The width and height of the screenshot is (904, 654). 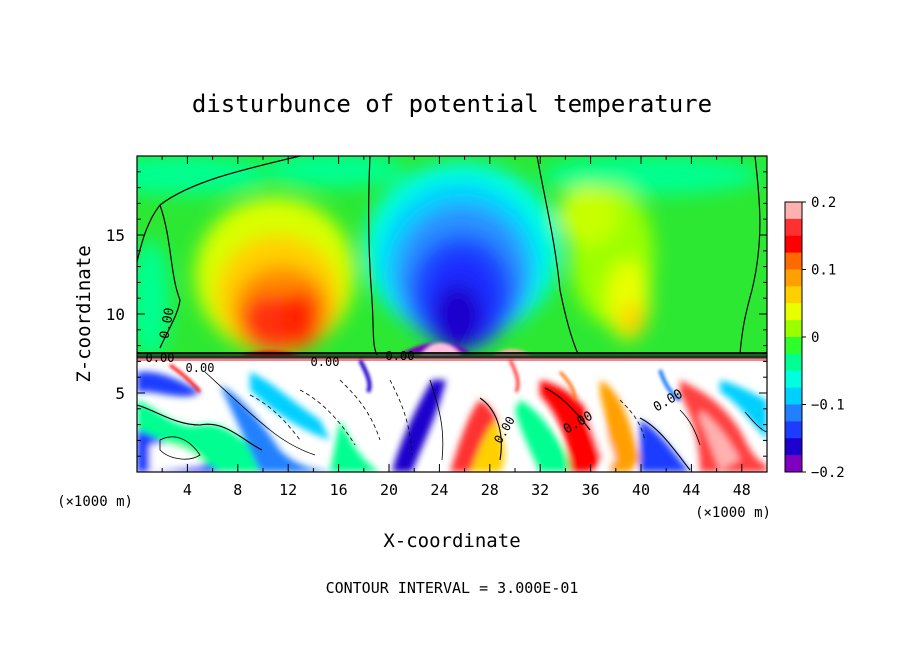 I want to click on x-tick-label: 32, so click(x=540, y=490).